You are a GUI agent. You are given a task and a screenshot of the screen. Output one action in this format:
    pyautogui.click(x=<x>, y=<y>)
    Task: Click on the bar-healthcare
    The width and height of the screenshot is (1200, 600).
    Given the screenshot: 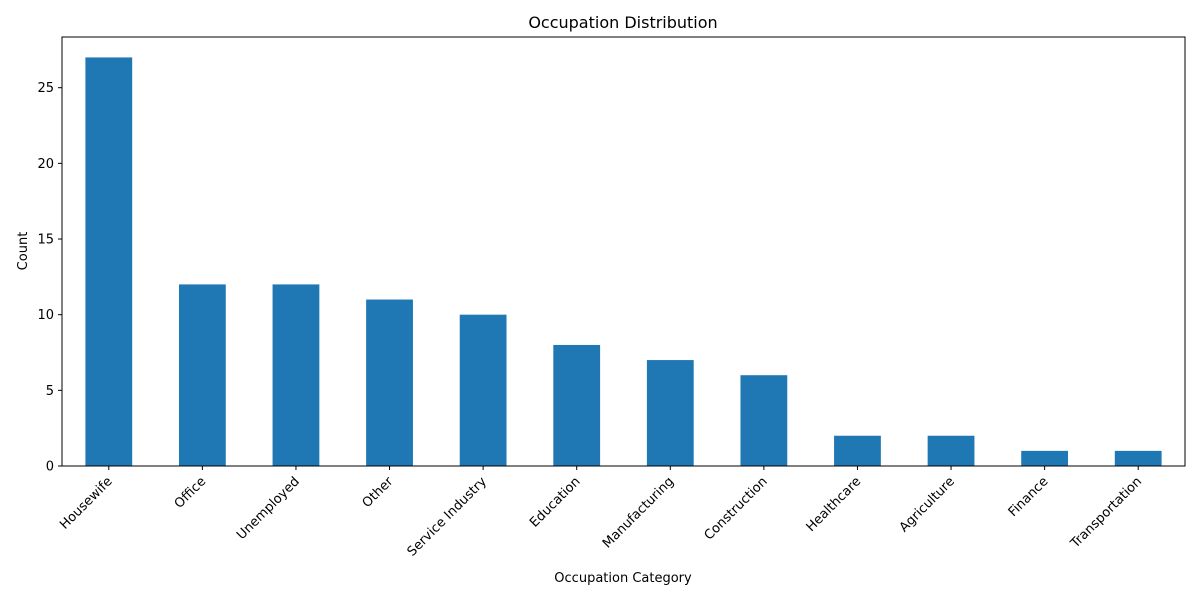 What is the action you would take?
    pyautogui.click(x=857, y=450)
    